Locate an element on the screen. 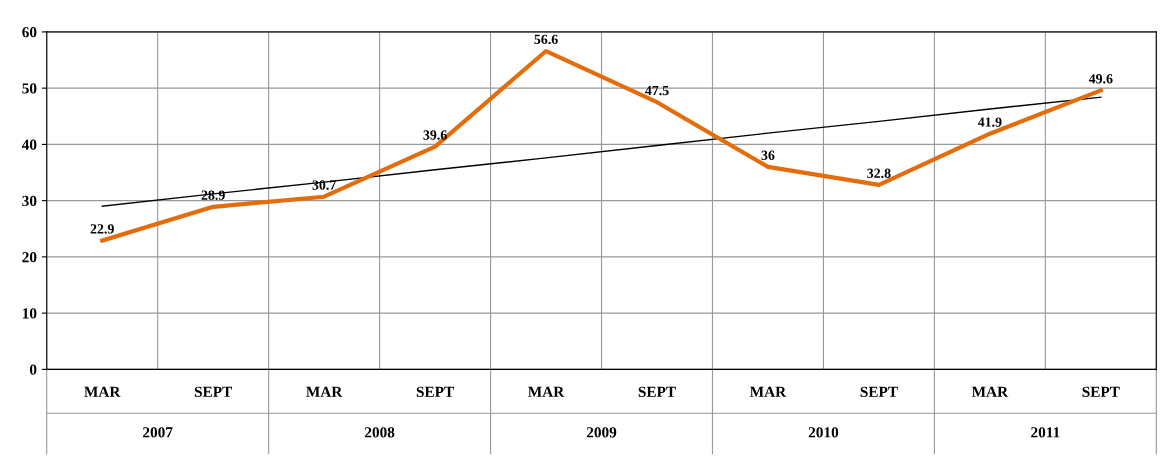 Image resolution: width=1168 pixels, height=456 pixels. data-label: 49.6 is located at coordinates (1100, 79).